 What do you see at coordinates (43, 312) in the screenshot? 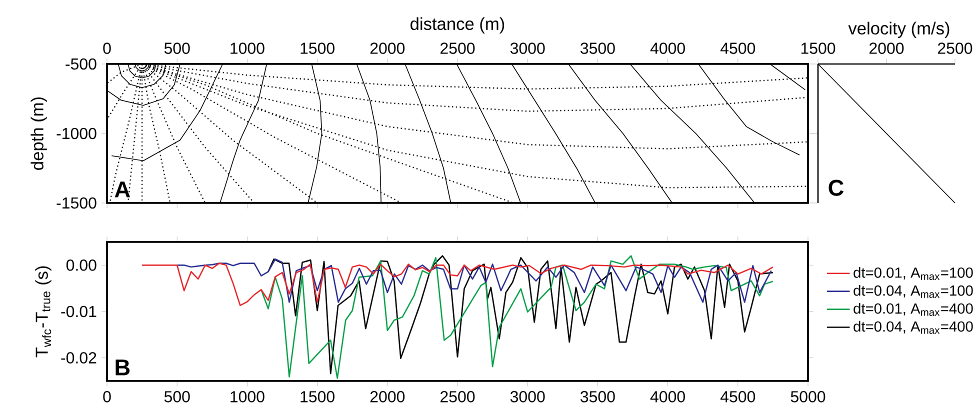
I see `y-axis-title: T$_{wfc}$-T$_{true}$ (s)` at bounding box center [43, 312].